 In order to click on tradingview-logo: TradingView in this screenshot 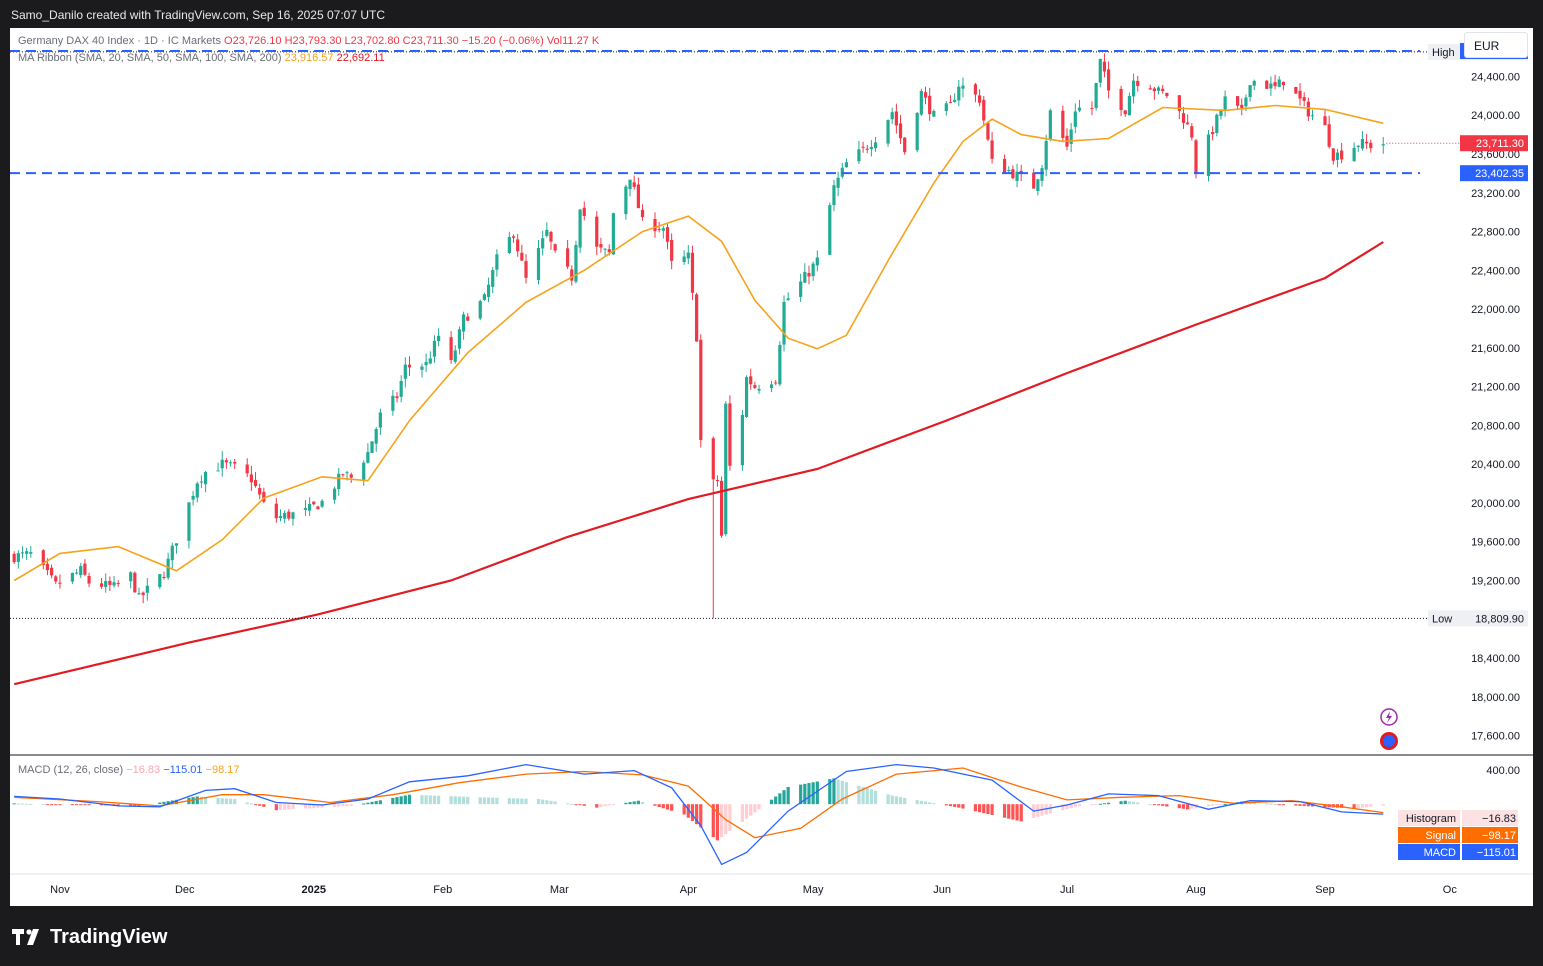, I will do `click(89, 937)`.